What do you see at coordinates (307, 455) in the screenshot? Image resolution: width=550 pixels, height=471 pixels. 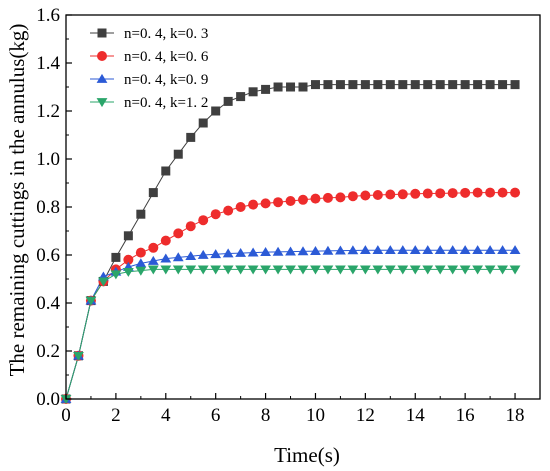 I see `x-axis-title: Time(s)` at bounding box center [307, 455].